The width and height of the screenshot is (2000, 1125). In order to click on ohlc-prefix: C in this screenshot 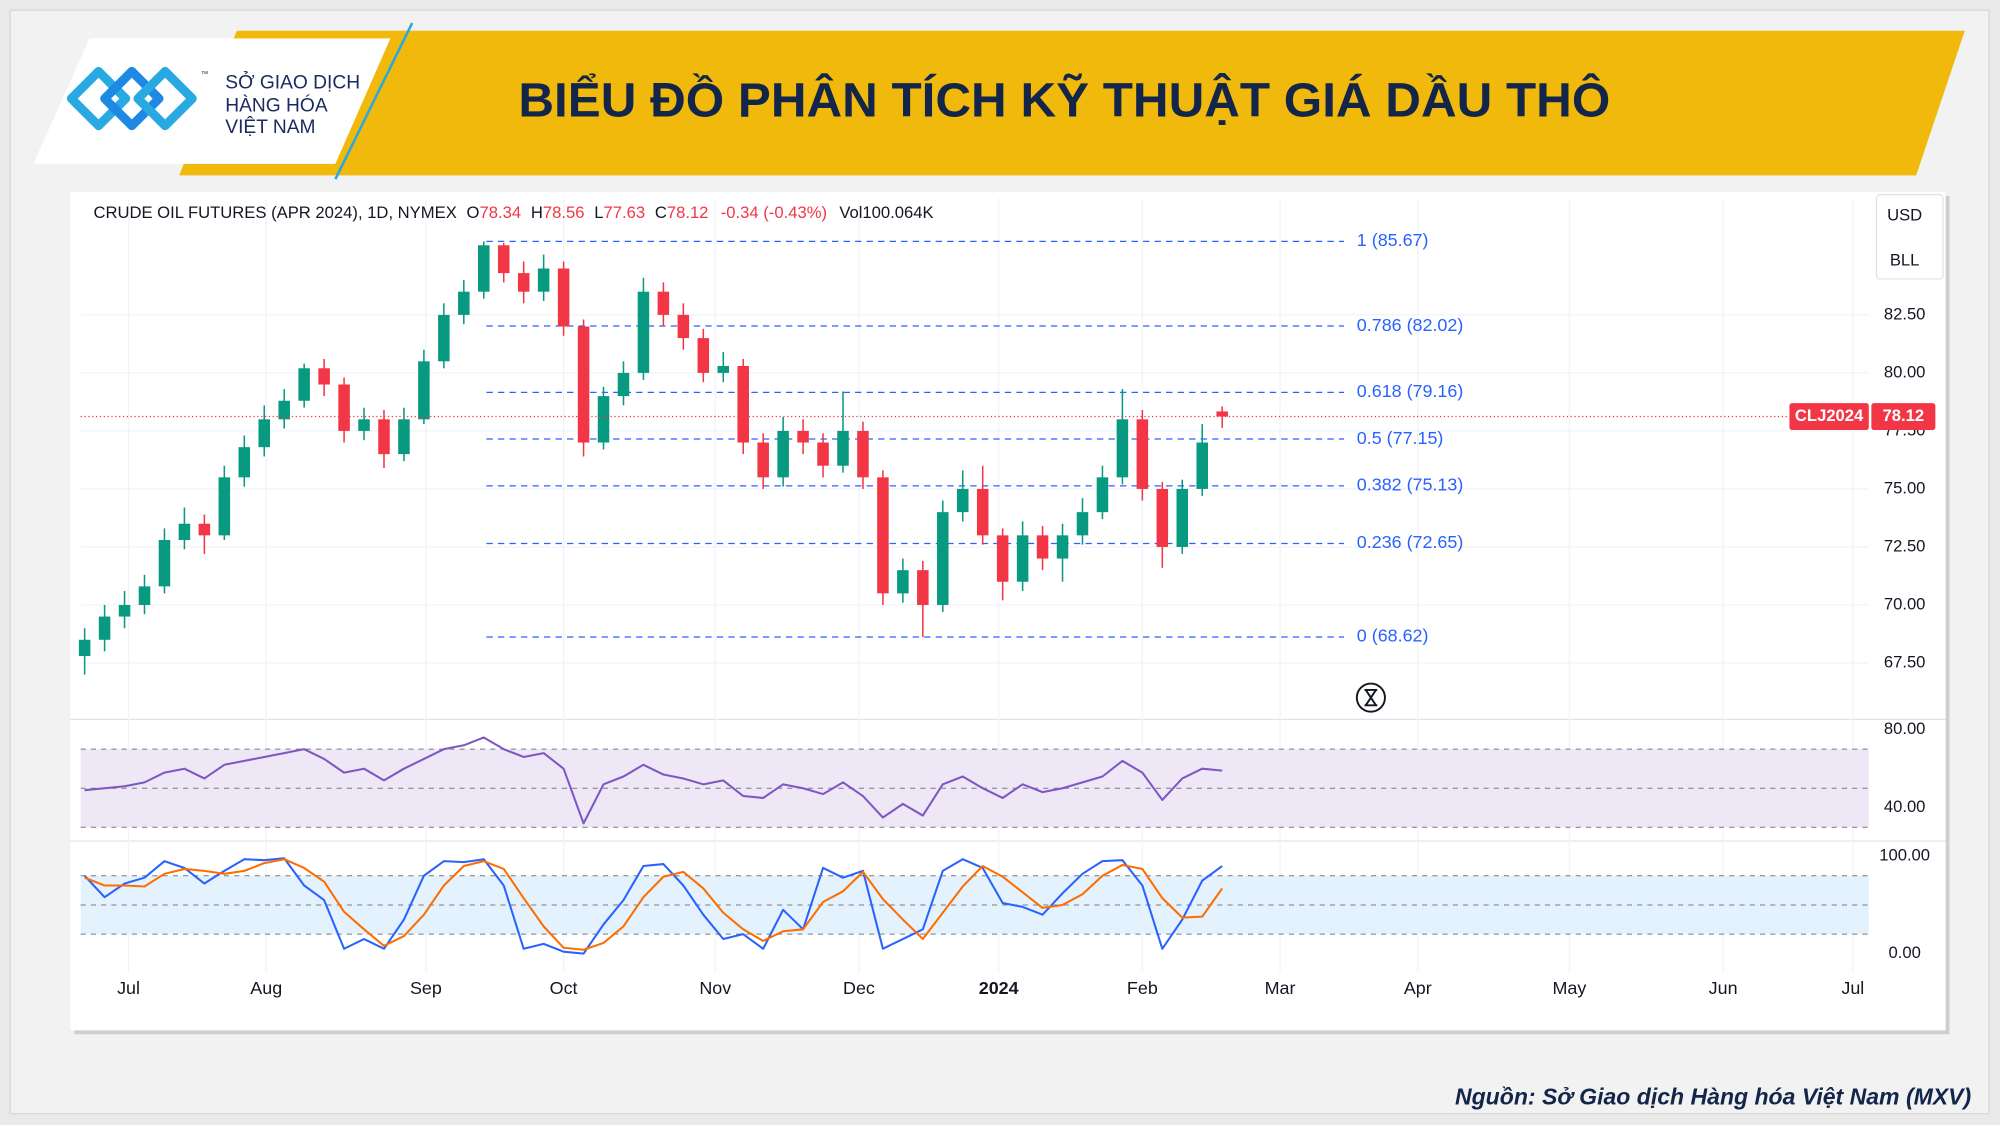, I will do `click(661, 212)`.